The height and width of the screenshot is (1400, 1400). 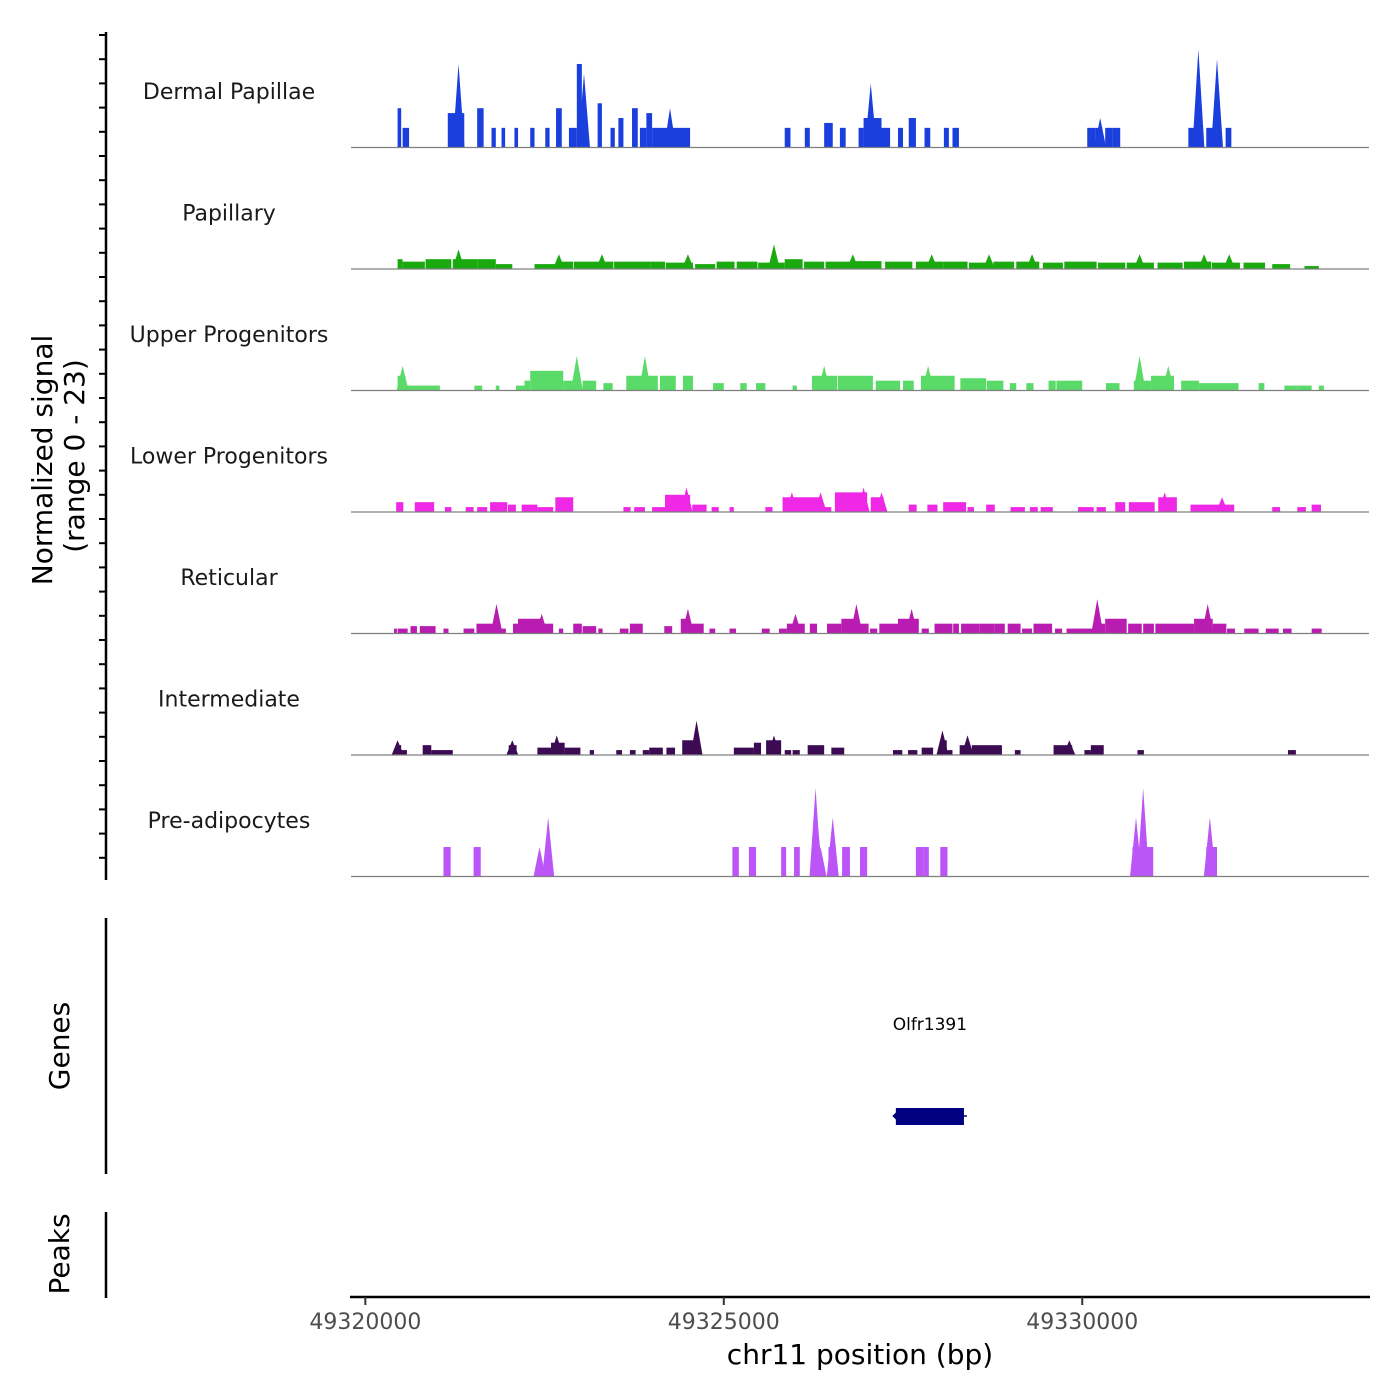 I want to click on track-label: Papillary, so click(x=229, y=214).